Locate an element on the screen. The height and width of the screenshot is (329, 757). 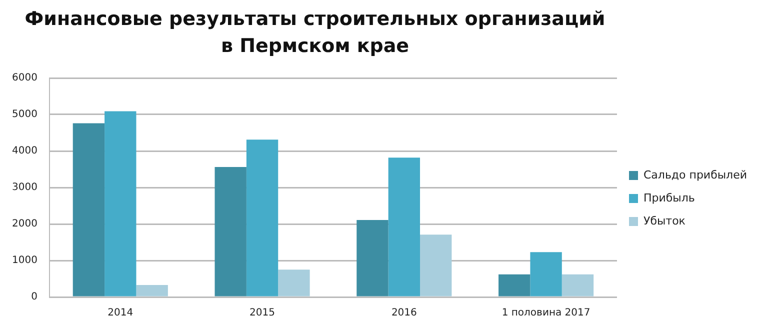
legend-label: Убыток is located at coordinates (664, 221).